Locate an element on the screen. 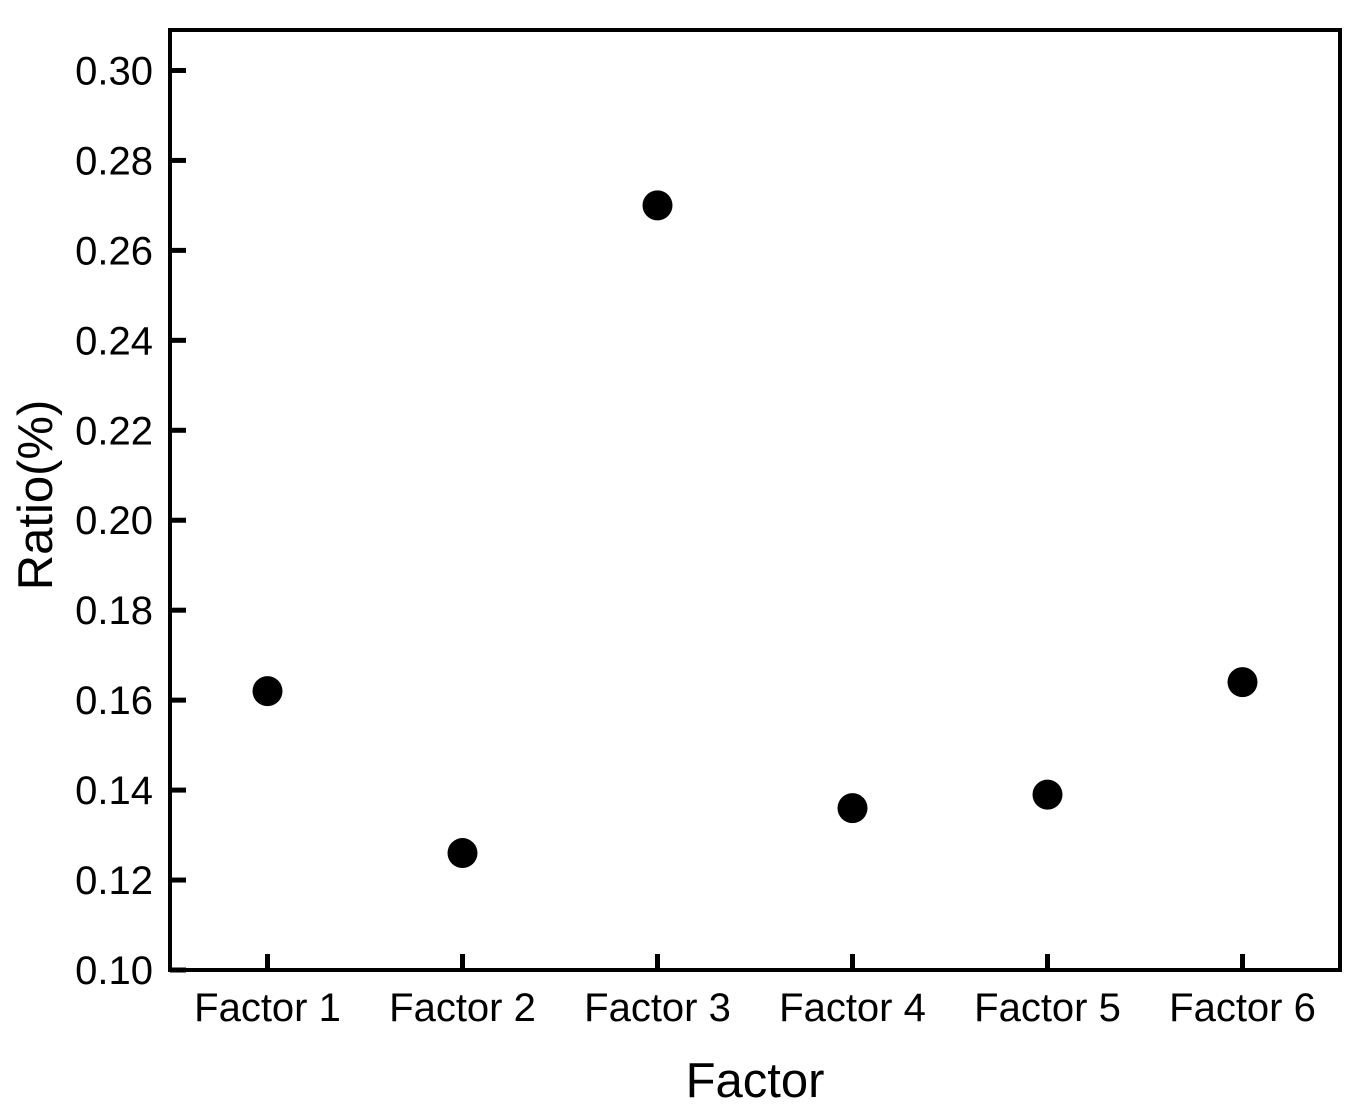  x-tick-label: Factor 1 is located at coordinates (267, 1008).